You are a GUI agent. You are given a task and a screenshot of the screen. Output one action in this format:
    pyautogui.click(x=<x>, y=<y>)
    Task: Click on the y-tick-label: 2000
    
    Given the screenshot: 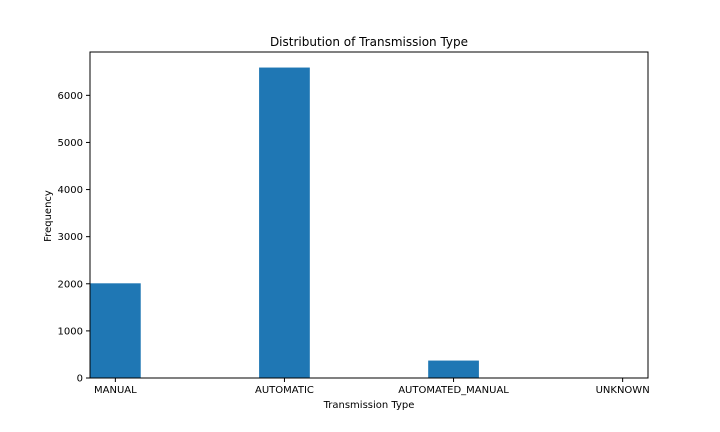 What is the action you would take?
    pyautogui.click(x=70, y=284)
    